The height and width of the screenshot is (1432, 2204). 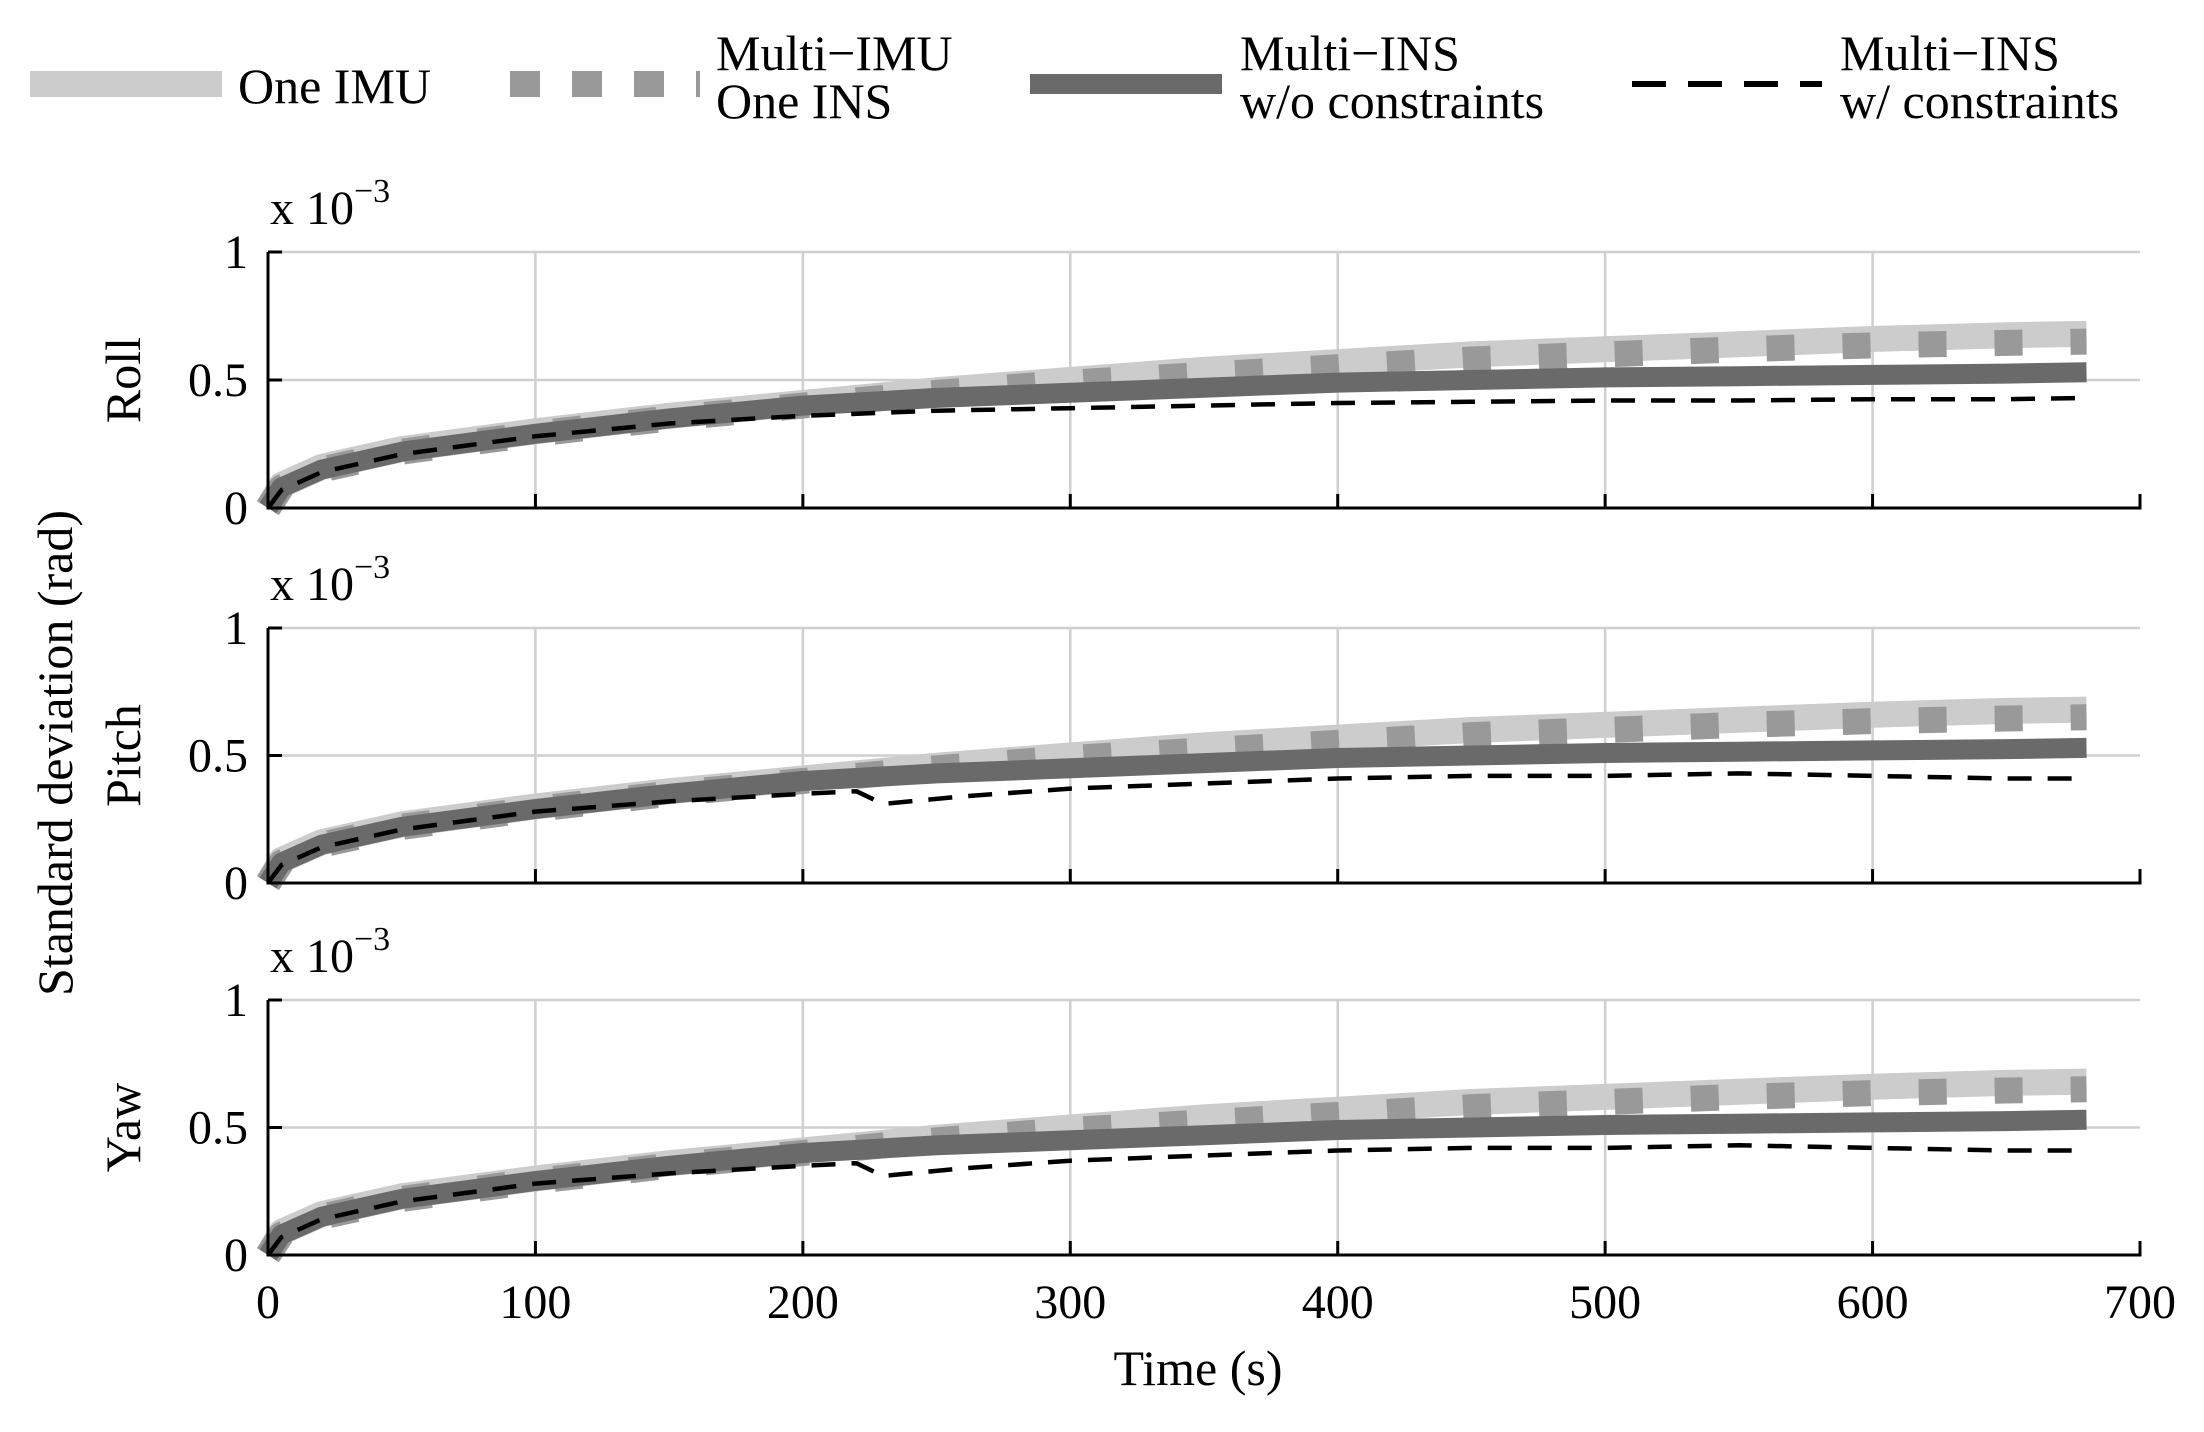 What do you see at coordinates (1070, 1302) in the screenshot?
I see `x-tick-label: 300` at bounding box center [1070, 1302].